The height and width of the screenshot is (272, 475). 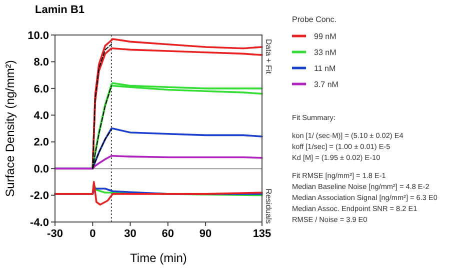 I want to click on x-tick-label: -30, so click(x=55, y=234).